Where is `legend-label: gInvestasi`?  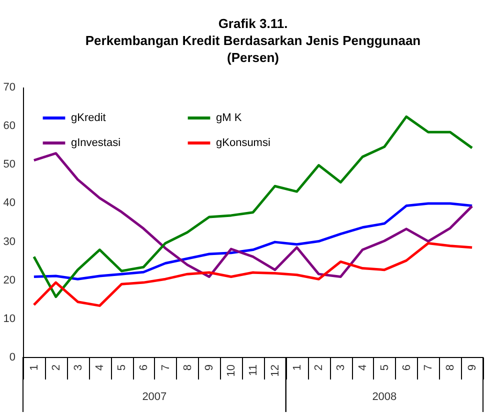 legend-label: gInvestasi is located at coordinates (96, 143).